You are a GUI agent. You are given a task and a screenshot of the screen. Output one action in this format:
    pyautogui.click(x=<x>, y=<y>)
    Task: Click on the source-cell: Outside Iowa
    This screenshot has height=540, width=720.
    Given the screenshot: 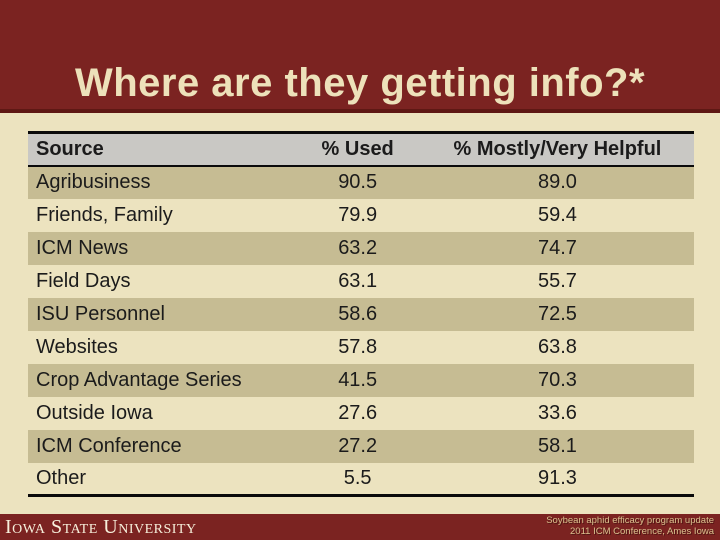 What is the action you would take?
    pyautogui.click(x=94, y=412)
    